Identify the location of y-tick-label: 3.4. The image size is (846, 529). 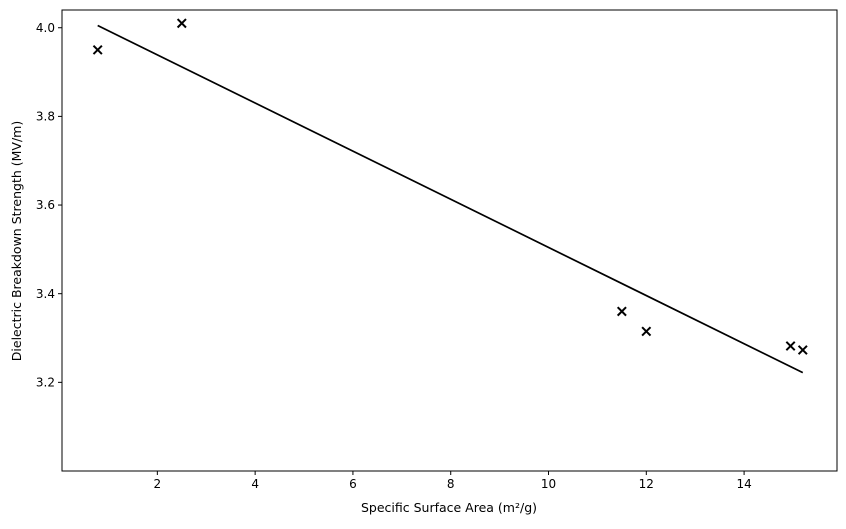
(45, 294).